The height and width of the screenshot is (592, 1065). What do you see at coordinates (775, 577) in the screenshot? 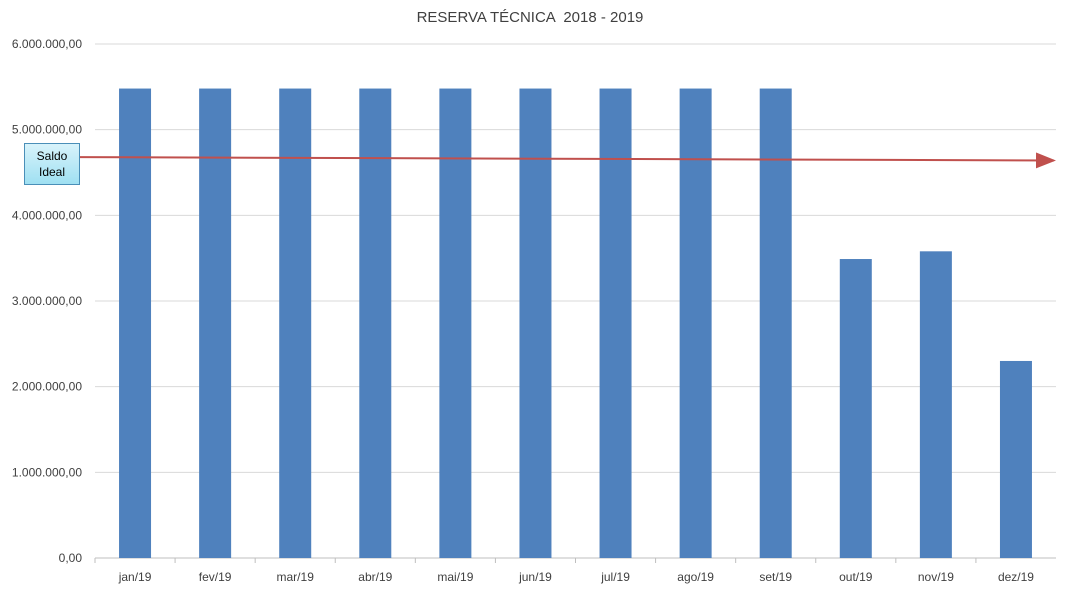
I see `x-tick-label: set/19` at bounding box center [775, 577].